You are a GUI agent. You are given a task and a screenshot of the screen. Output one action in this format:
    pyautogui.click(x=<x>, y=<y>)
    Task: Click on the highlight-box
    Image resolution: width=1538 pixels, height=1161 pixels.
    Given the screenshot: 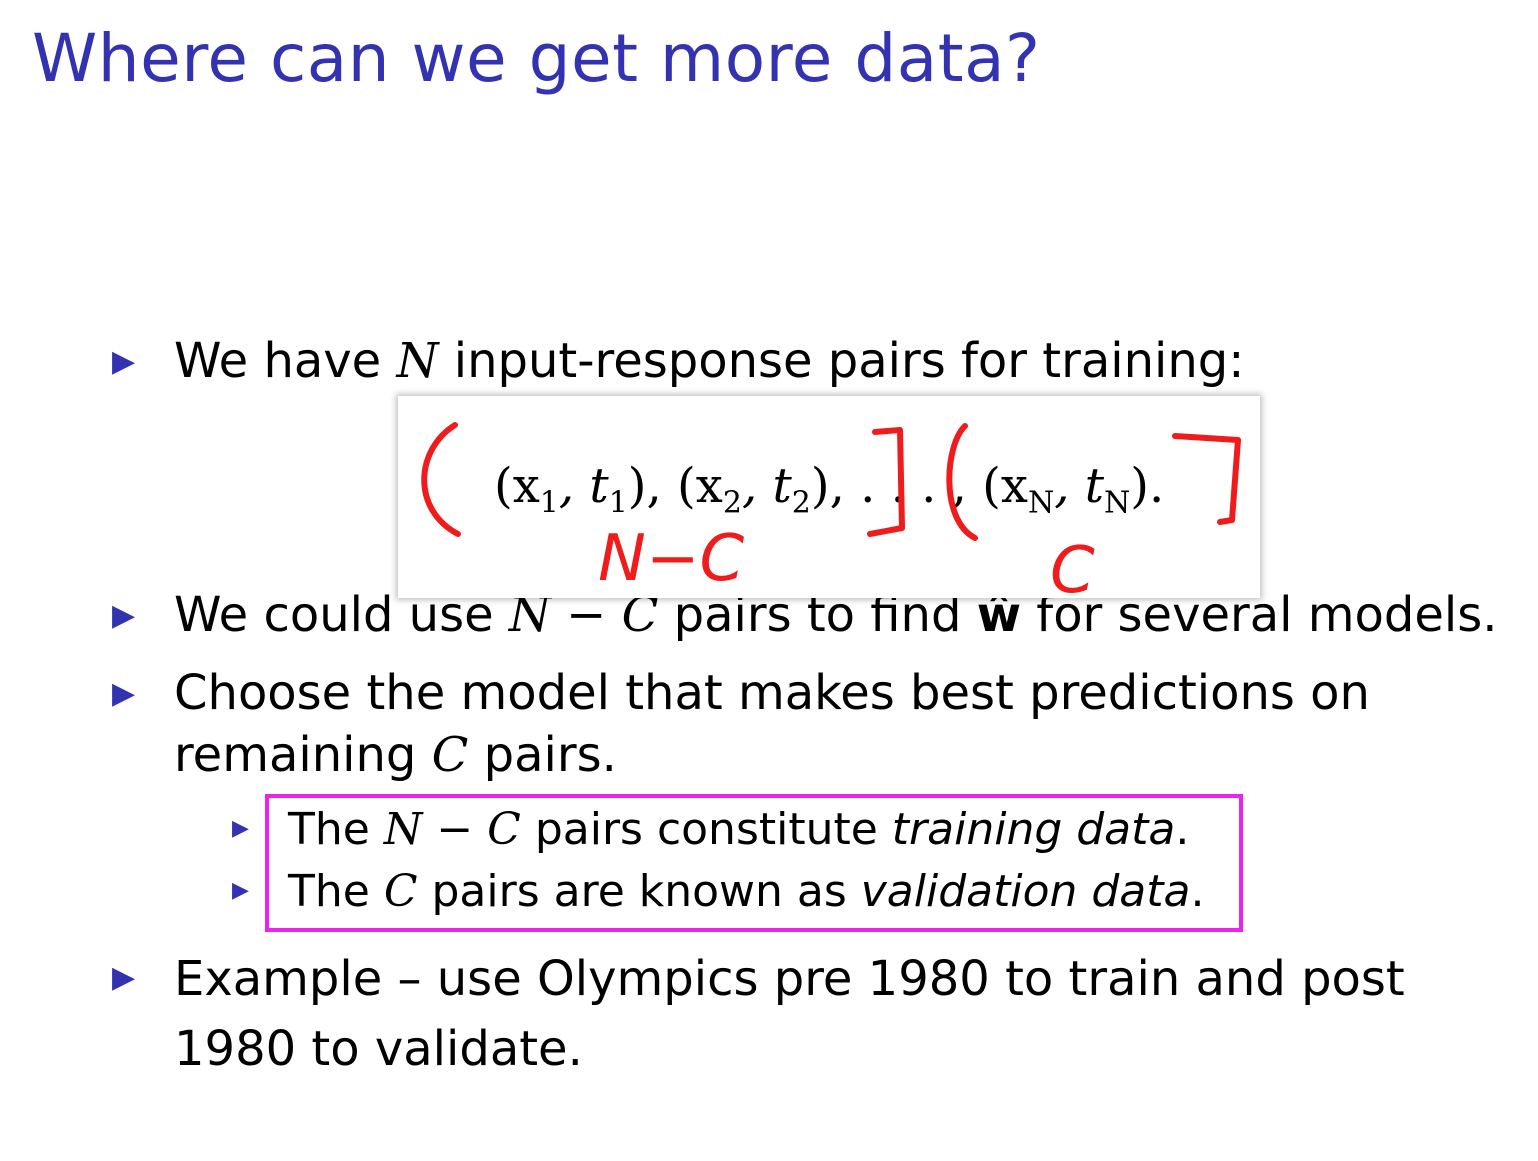 What is the action you would take?
    pyautogui.click(x=754, y=863)
    